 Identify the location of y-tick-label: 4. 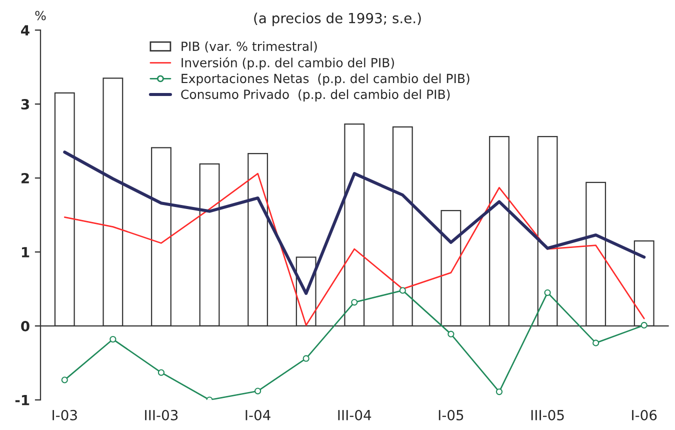
(25, 30).